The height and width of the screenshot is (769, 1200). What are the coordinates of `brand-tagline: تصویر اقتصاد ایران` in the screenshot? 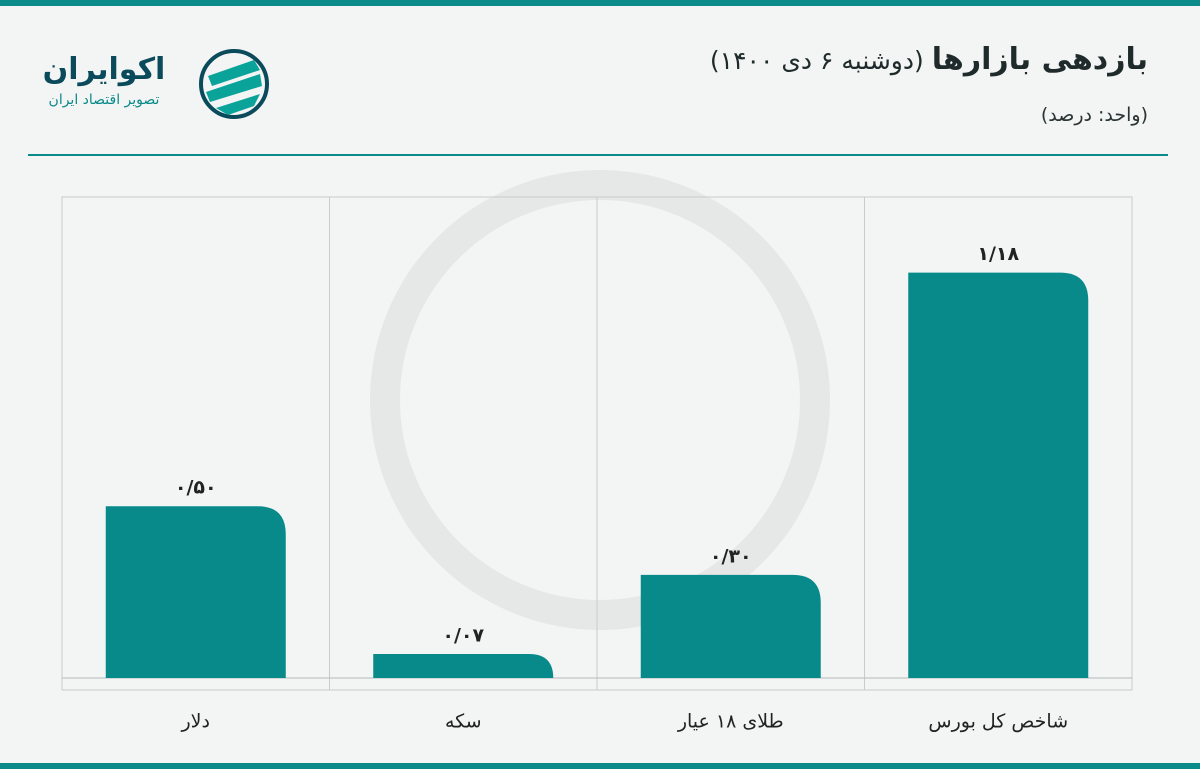 It's located at (104, 100).